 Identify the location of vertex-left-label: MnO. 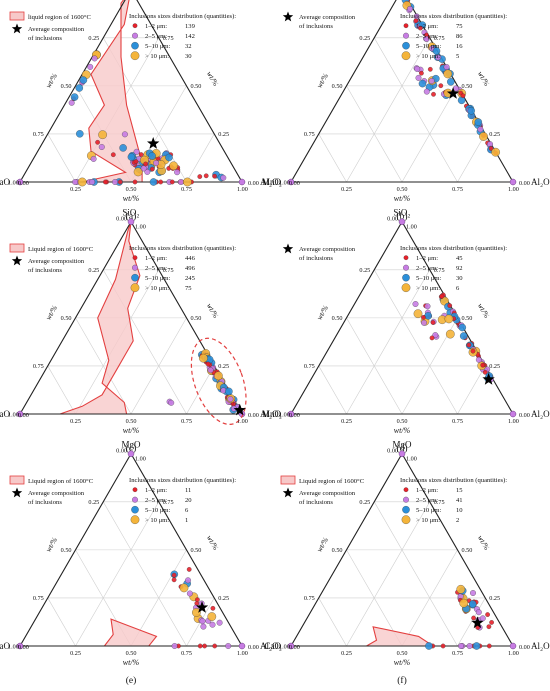
(272, 182).